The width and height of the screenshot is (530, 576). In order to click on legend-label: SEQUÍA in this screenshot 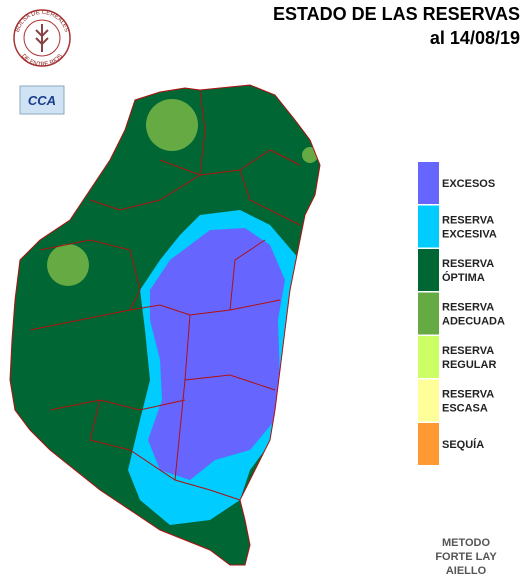, I will do `click(463, 444)`.